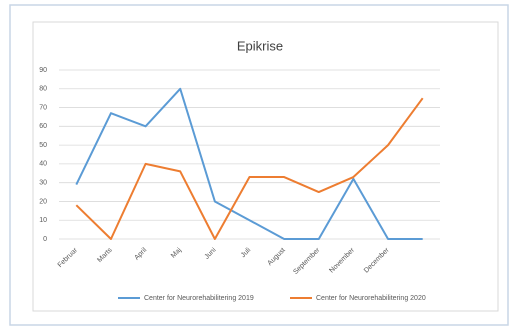  Describe the element at coordinates (43, 126) in the screenshot. I see `y-tick-label: 60` at that location.